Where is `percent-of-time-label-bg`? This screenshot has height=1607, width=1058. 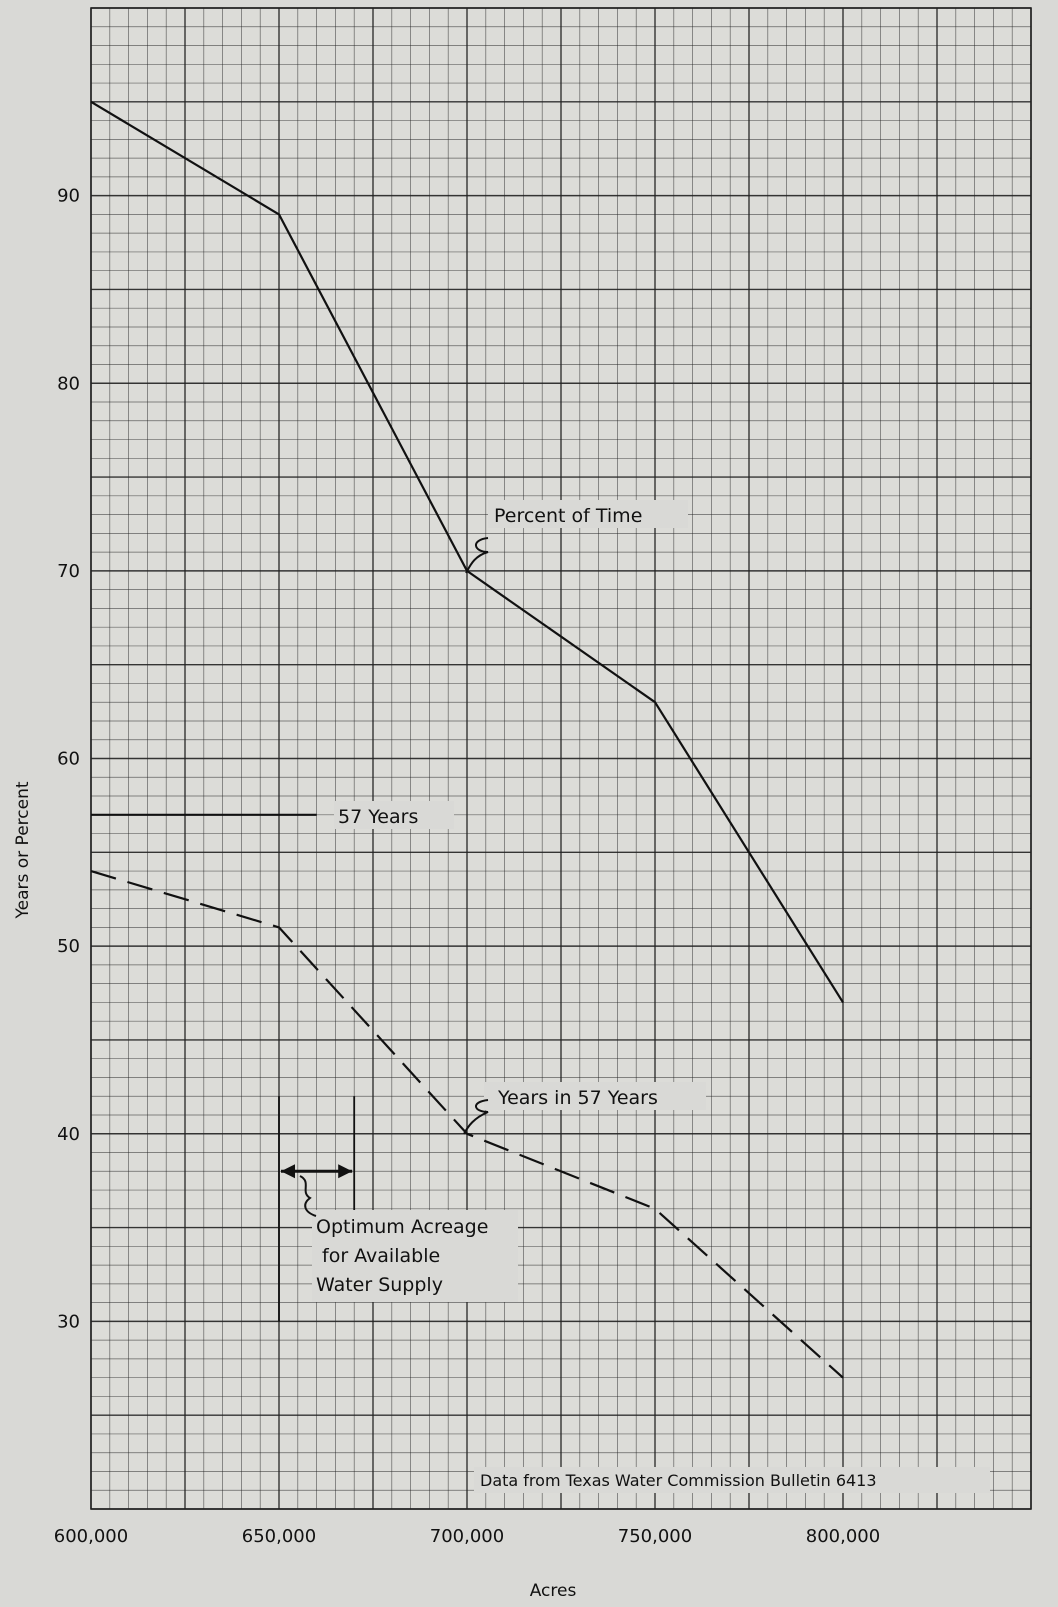 percent-of-time-label-bg is located at coordinates (588, 514).